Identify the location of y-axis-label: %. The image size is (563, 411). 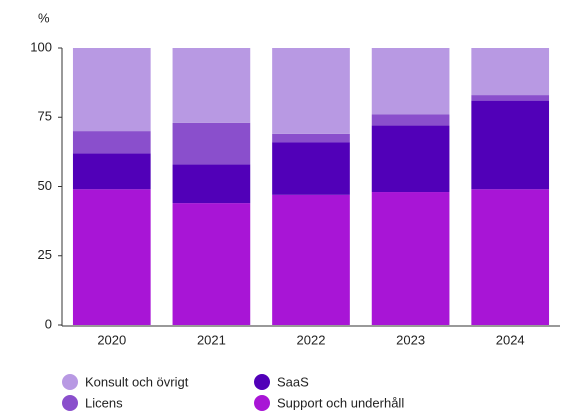
(44, 17).